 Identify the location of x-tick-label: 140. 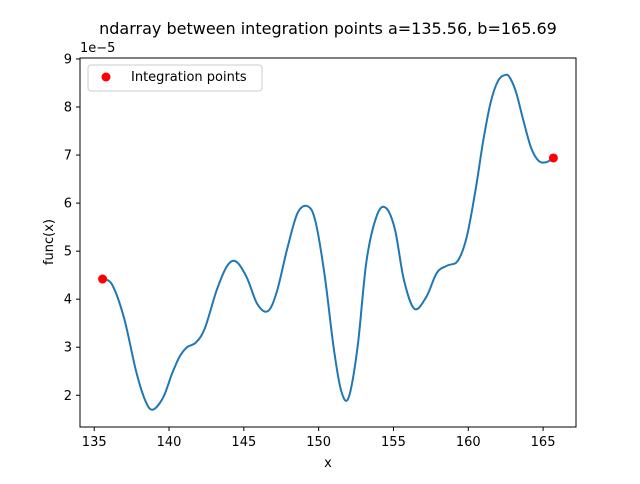
(169, 442).